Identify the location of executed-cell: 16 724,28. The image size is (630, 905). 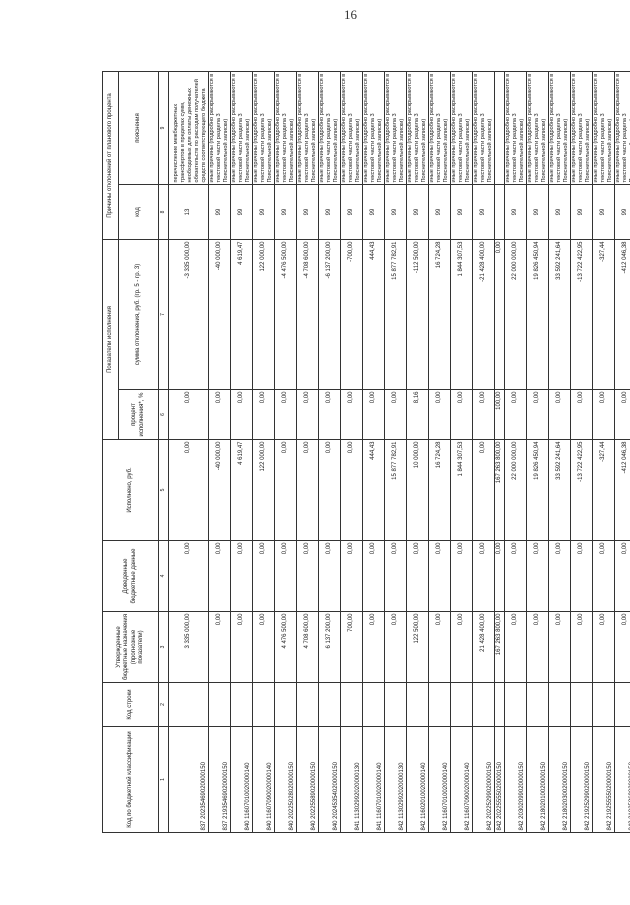
(439, 490).